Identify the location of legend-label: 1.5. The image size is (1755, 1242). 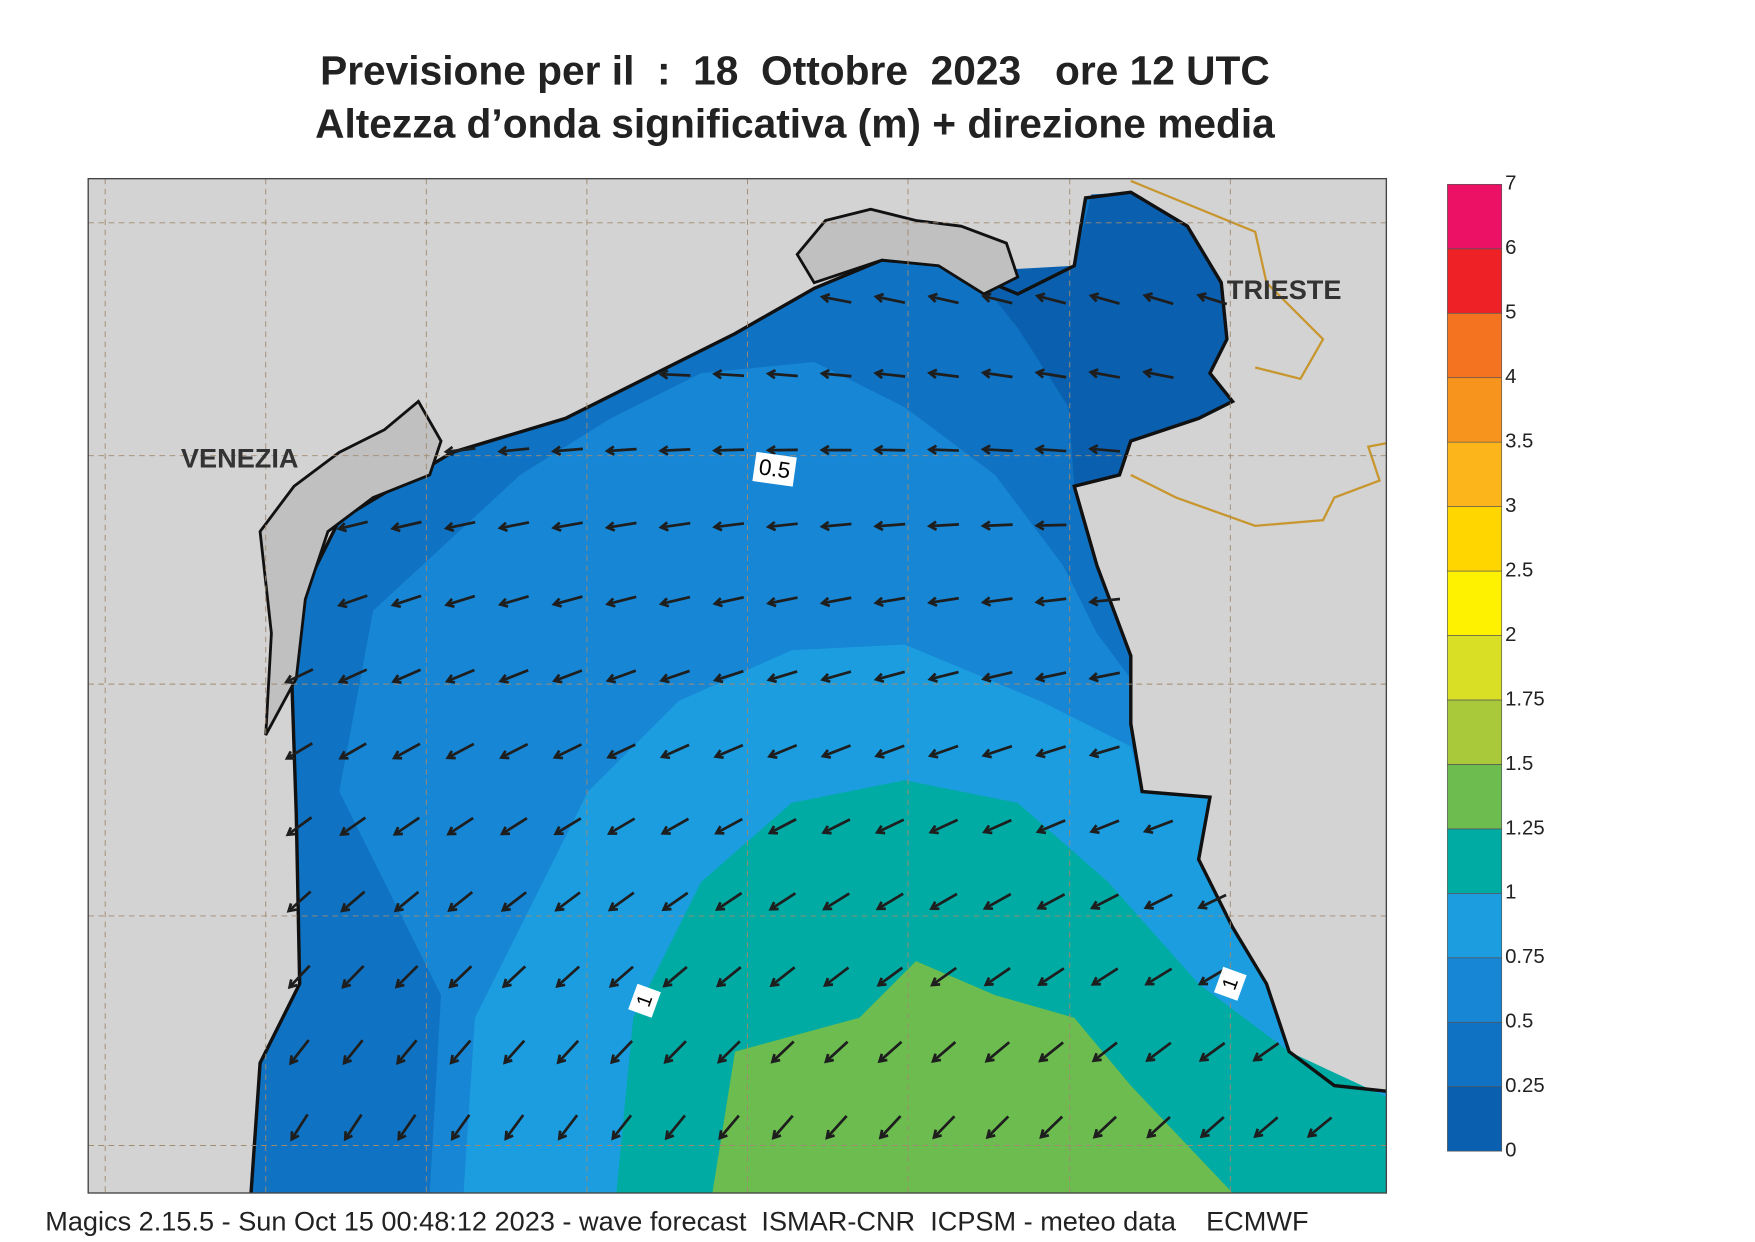
(1519, 764).